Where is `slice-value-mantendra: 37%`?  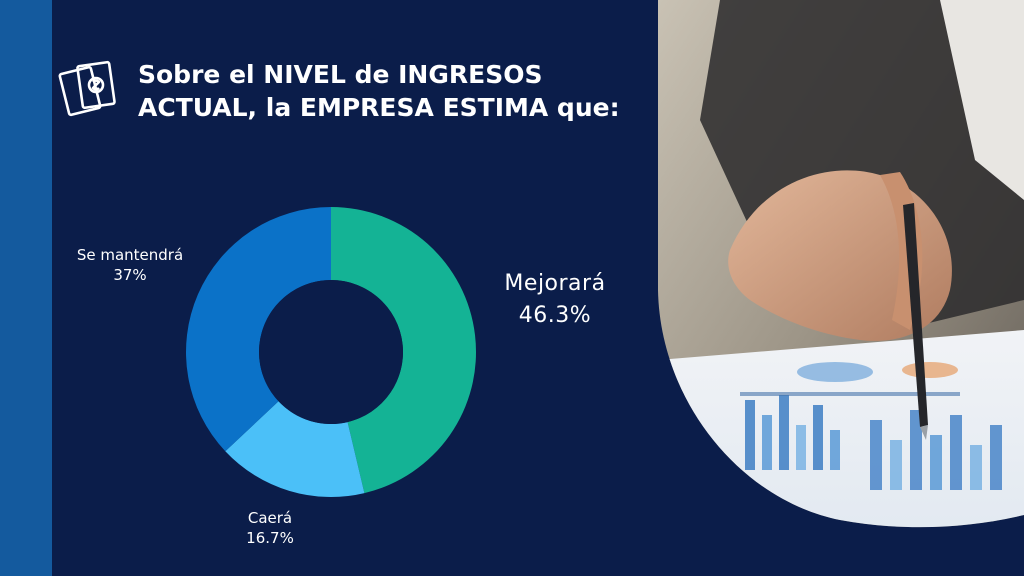 slice-value-mantendra: 37% is located at coordinates (130, 275).